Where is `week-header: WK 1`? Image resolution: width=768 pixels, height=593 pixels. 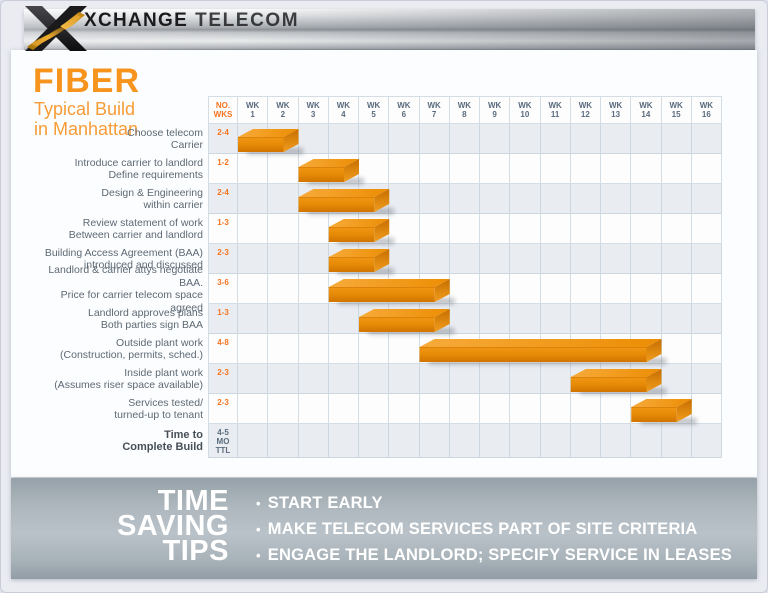
week-header: WK 1 is located at coordinates (253, 110).